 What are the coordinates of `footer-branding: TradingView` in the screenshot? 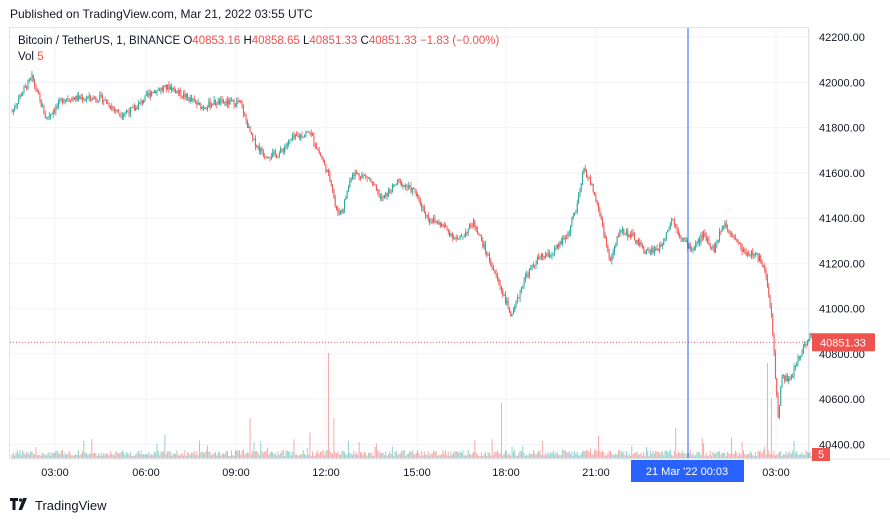 It's located at (58, 505).